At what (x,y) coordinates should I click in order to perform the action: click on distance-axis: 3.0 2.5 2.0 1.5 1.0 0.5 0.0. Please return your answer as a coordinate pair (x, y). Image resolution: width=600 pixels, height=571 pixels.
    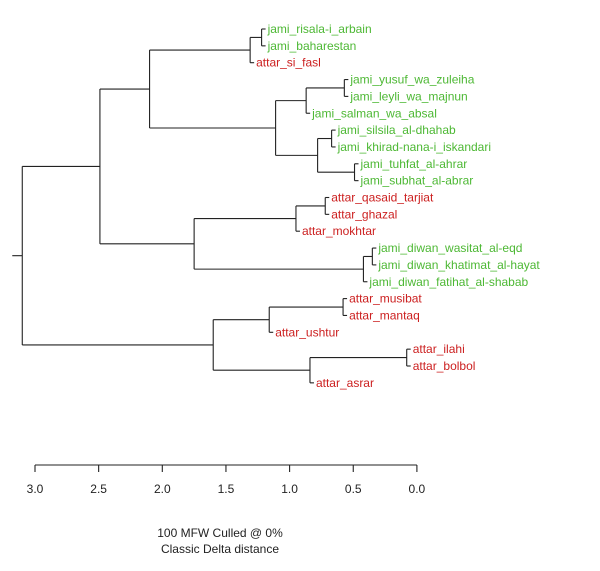
    Looking at the image, I should click on (226, 480).